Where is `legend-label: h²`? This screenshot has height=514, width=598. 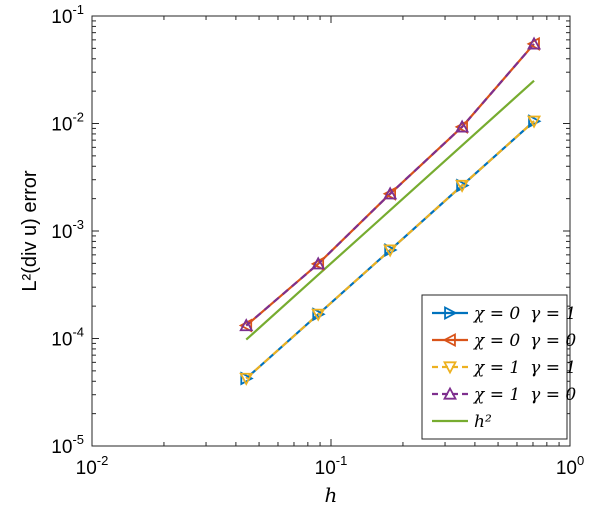
legend-label: h² is located at coordinates (483, 422).